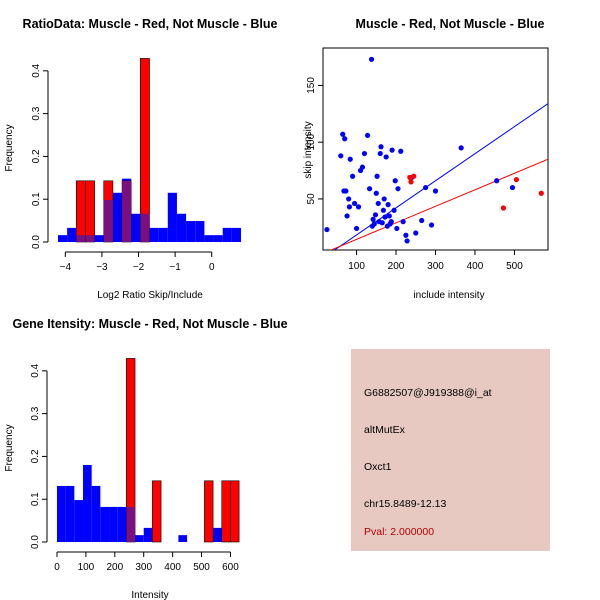 The width and height of the screenshot is (600, 600). I want to click on x-tick-label: 600, so click(230, 567).